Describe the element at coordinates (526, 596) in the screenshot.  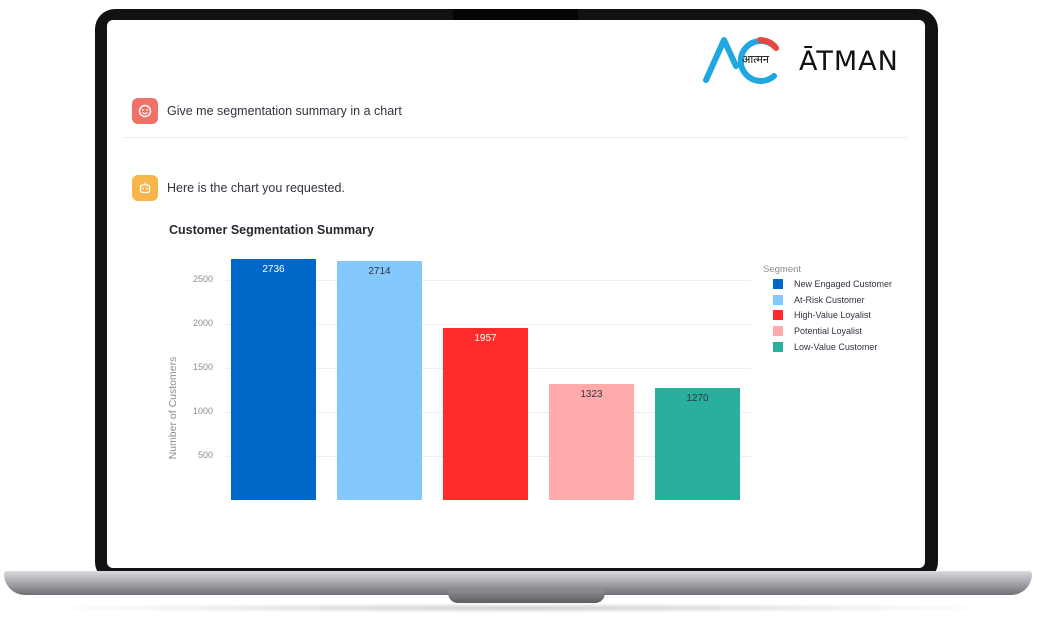
I see `laptop-base-notch` at that location.